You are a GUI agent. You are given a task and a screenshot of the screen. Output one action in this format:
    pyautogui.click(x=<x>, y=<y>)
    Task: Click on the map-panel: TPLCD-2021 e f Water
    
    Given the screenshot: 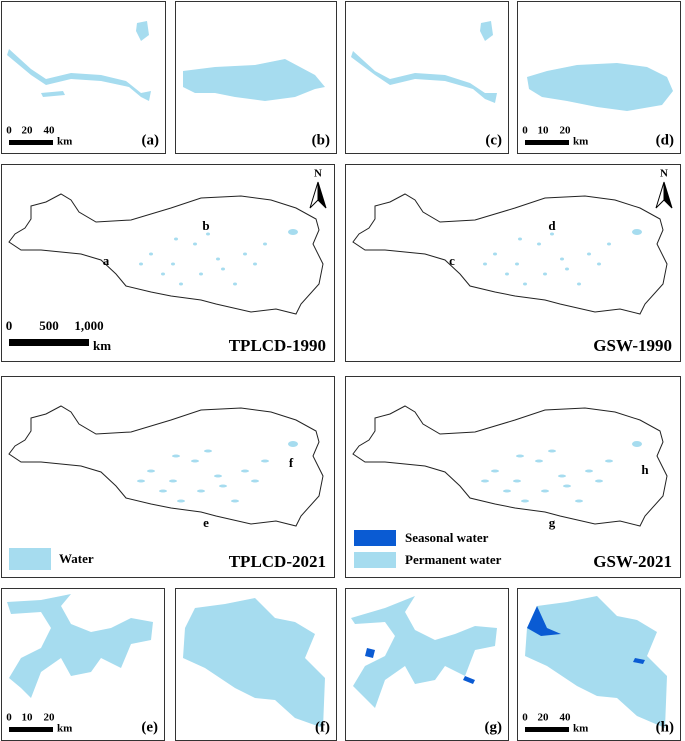 What is the action you would take?
    pyautogui.click(x=168, y=477)
    